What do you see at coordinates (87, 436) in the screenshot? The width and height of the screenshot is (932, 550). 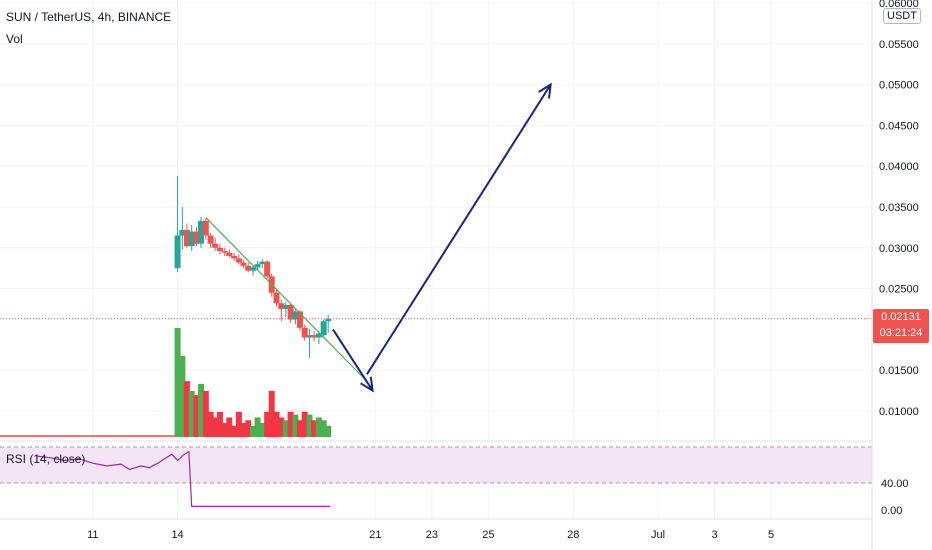 I see `volume-baseline-strip` at bounding box center [87, 436].